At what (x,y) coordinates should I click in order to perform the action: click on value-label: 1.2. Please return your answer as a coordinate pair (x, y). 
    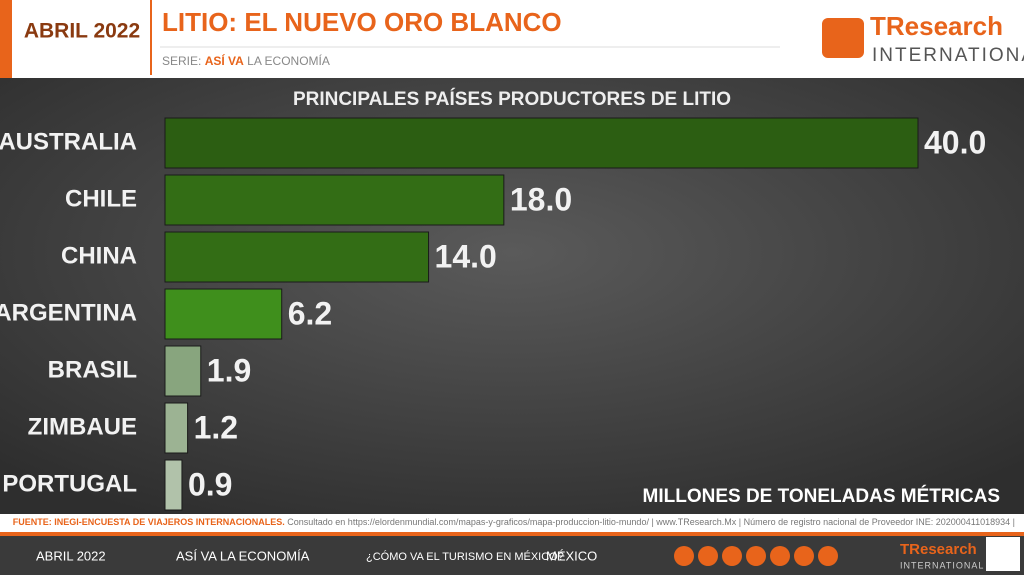
    Looking at the image, I should click on (216, 427).